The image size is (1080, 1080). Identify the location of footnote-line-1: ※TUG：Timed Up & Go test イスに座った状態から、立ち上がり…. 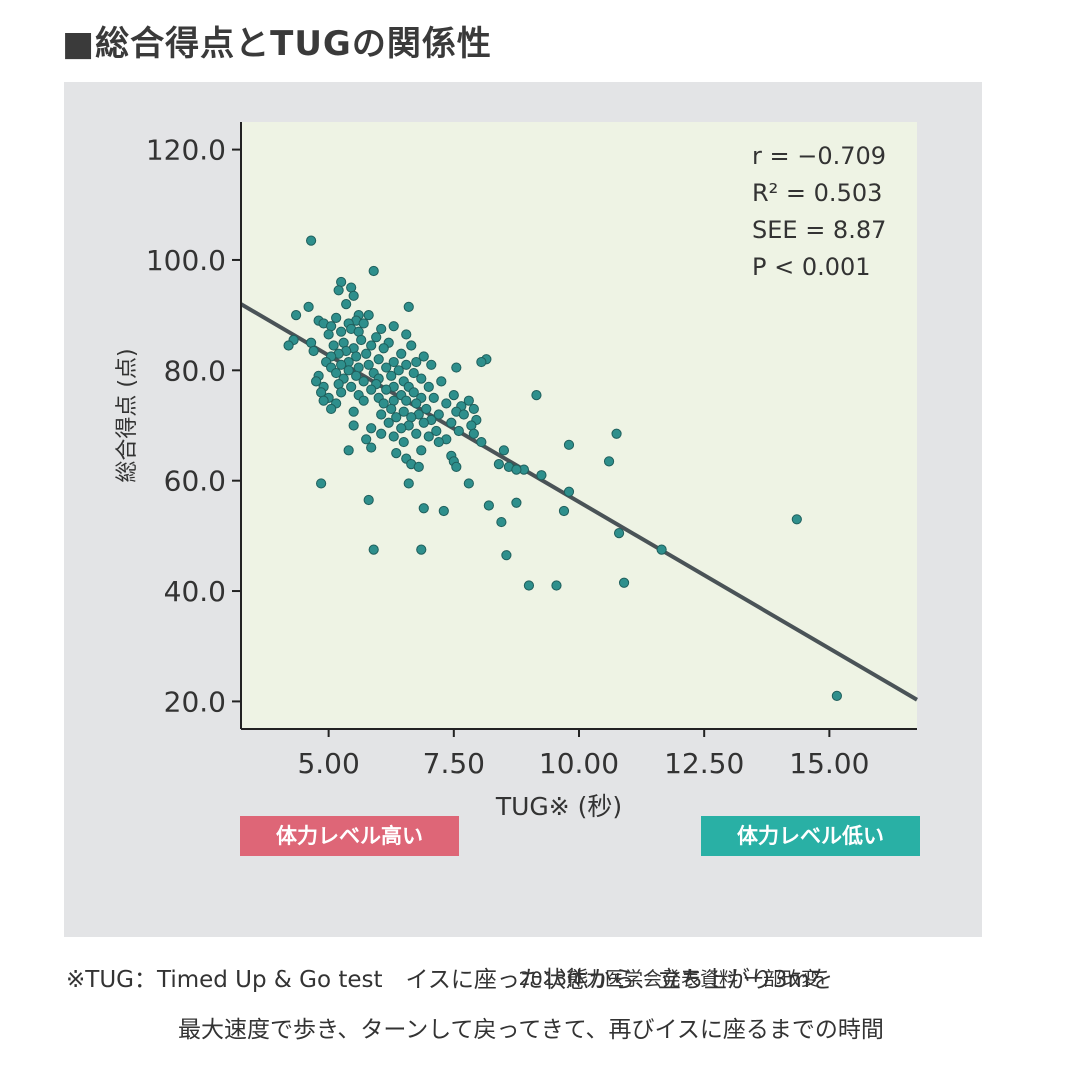
(449, 980).